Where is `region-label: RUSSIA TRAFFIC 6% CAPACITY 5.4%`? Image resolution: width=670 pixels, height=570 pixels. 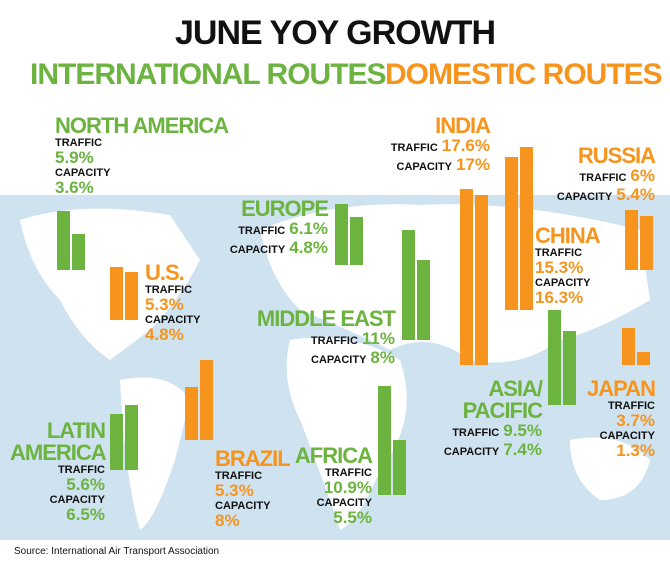
region-label: RUSSIA TRAFFIC 6% CAPACITY 5.4% is located at coordinates (590, 174).